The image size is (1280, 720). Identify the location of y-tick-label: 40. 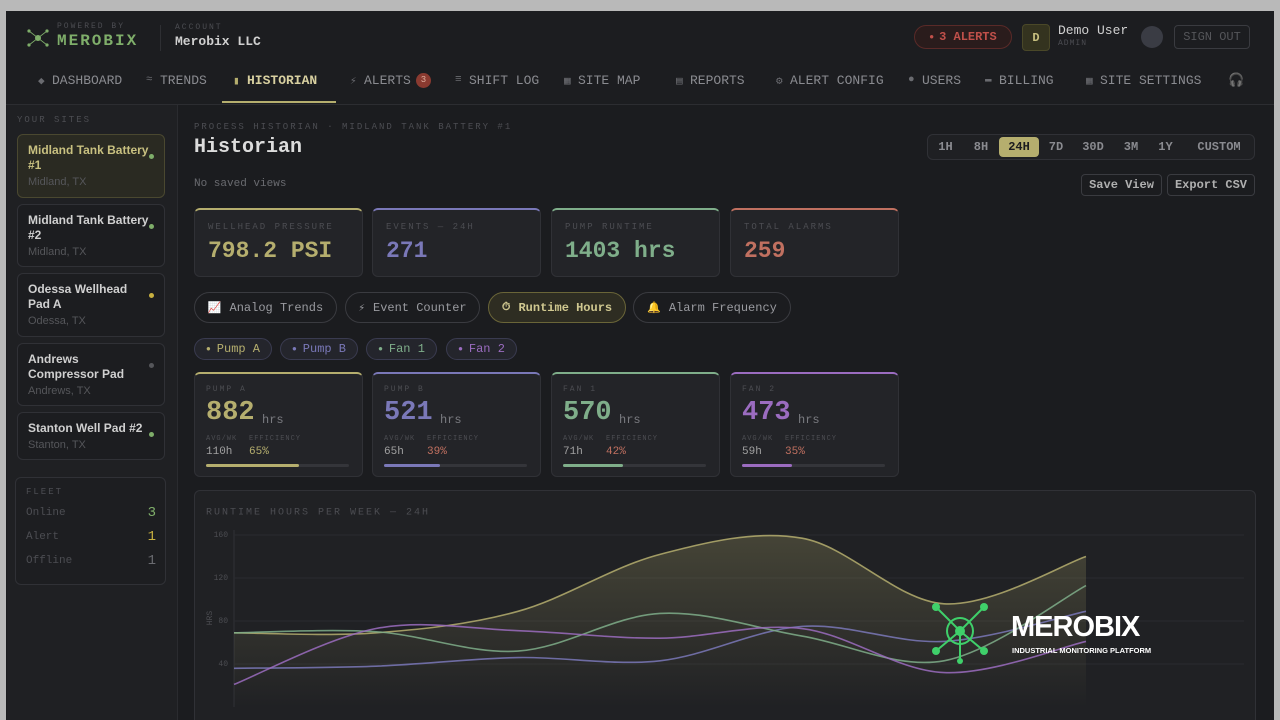
(223, 664).